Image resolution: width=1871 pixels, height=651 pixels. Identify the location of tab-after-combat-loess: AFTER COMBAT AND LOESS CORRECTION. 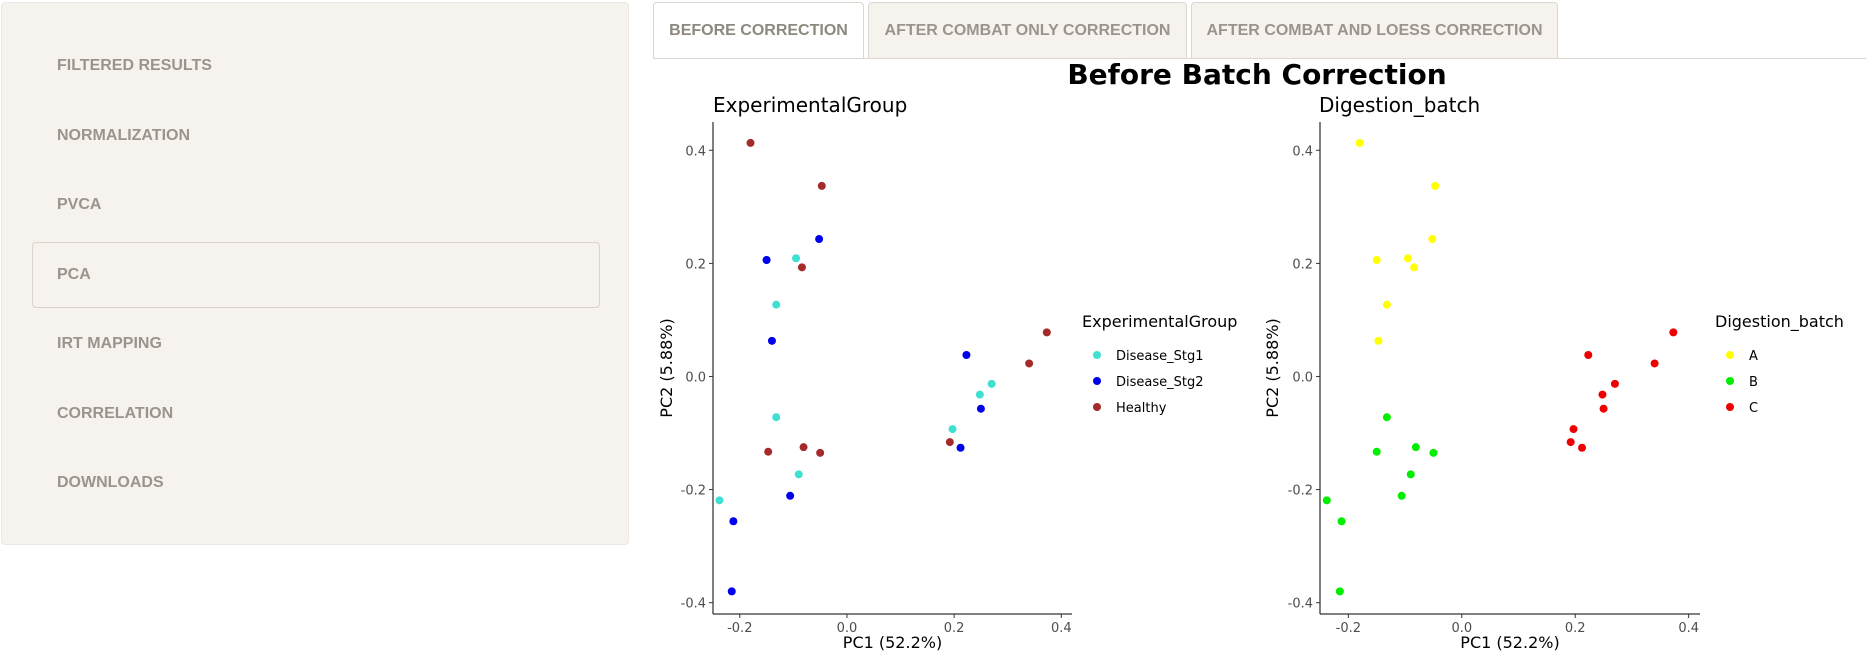
(1374, 30).